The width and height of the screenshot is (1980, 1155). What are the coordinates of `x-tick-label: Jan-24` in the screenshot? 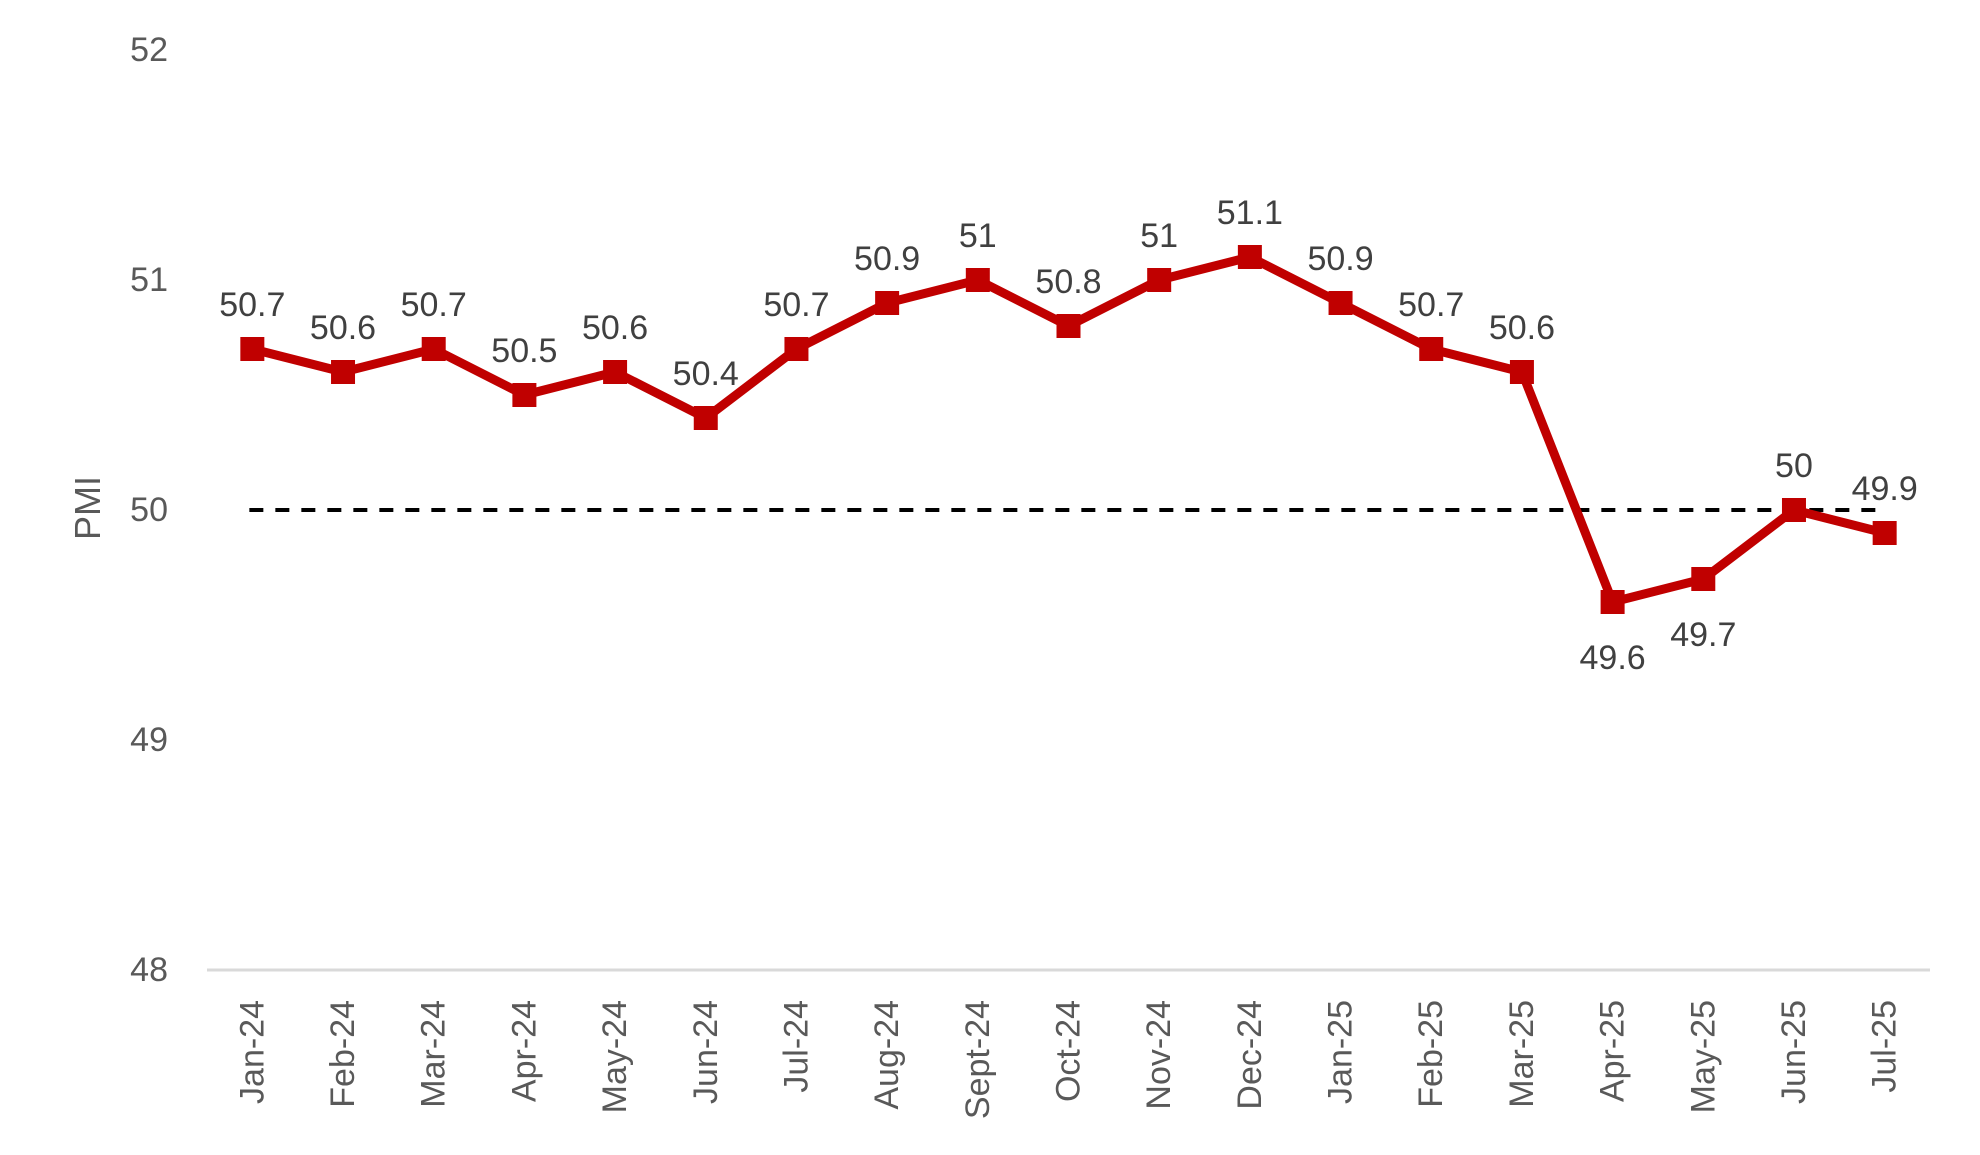 It's located at (252, 1052).